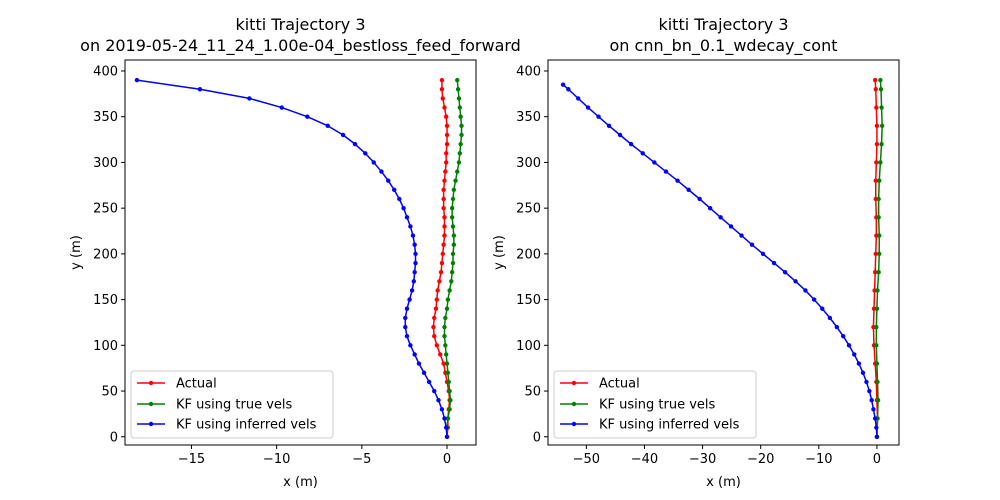 The image size is (1000, 500). I want to click on left-legend-marker-inferred-vels, so click(151, 424).